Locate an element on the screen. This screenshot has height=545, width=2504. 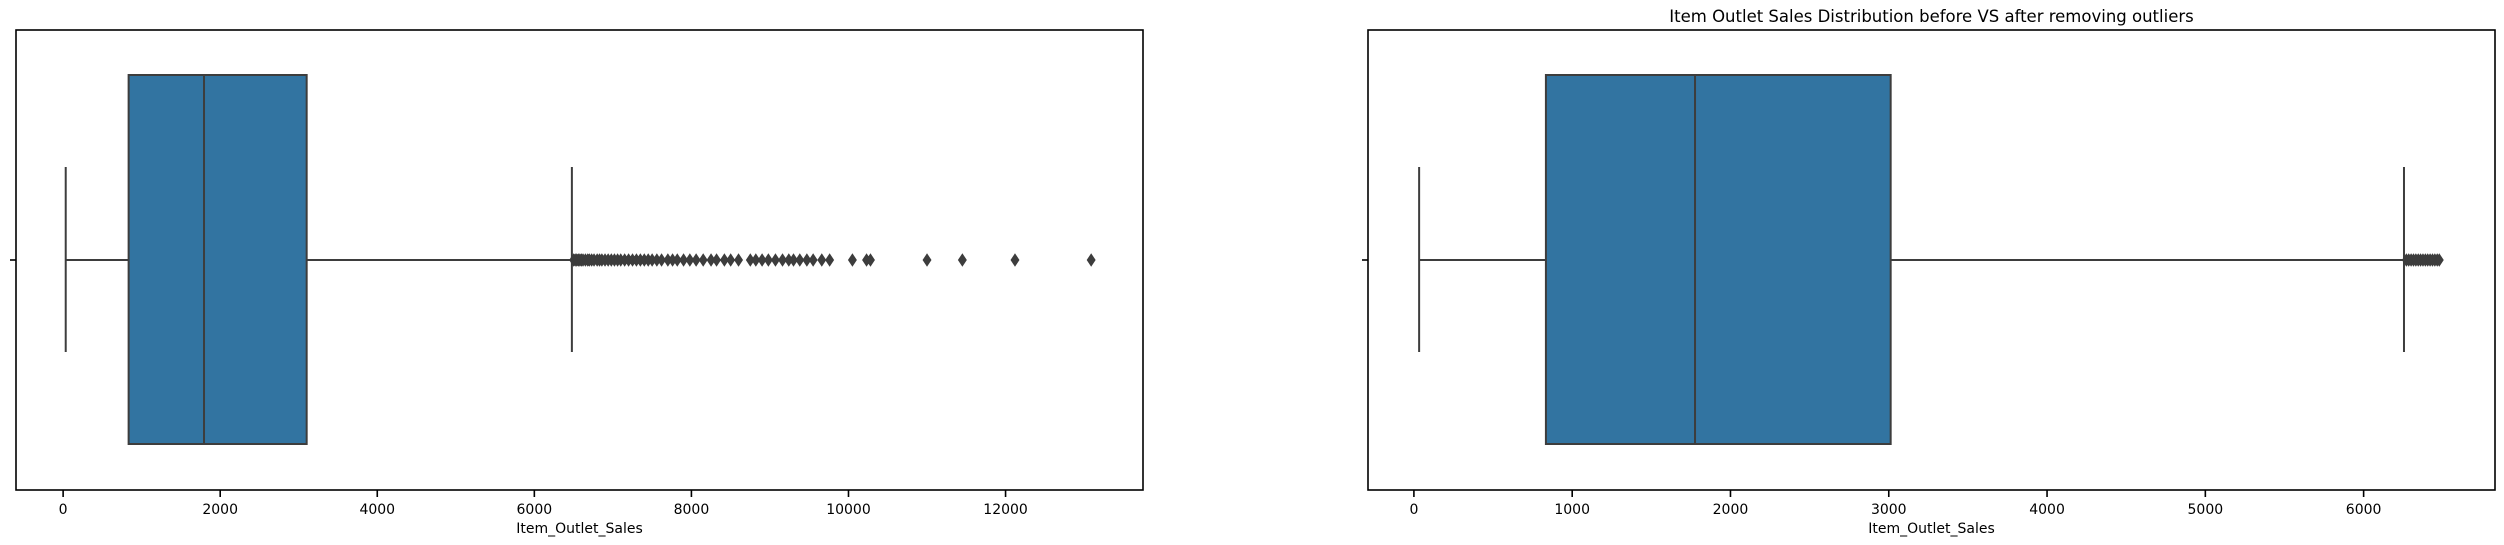
x-tick-label: 1000 is located at coordinates (1572, 510).